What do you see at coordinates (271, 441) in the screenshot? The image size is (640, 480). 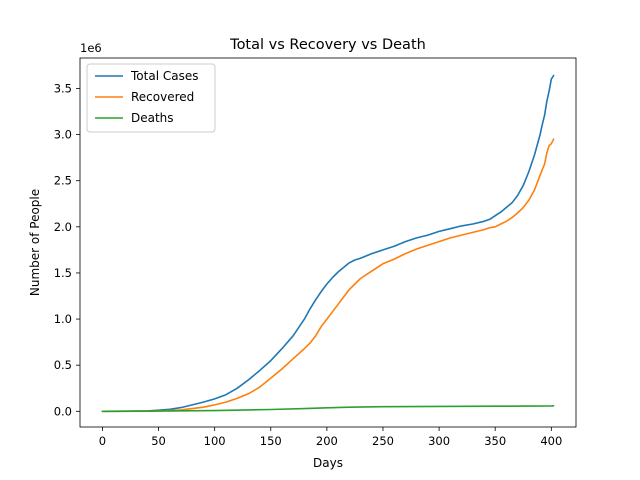 I see `x-tick-label: 150` at bounding box center [271, 441].